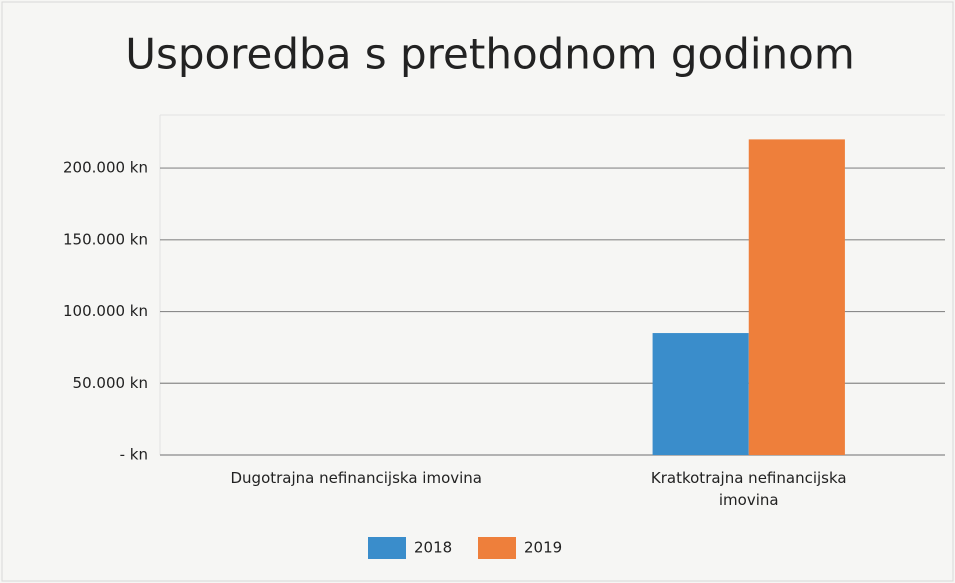  What do you see at coordinates (105, 239) in the screenshot?
I see `y-tick-label: 150.000 kn` at bounding box center [105, 239].